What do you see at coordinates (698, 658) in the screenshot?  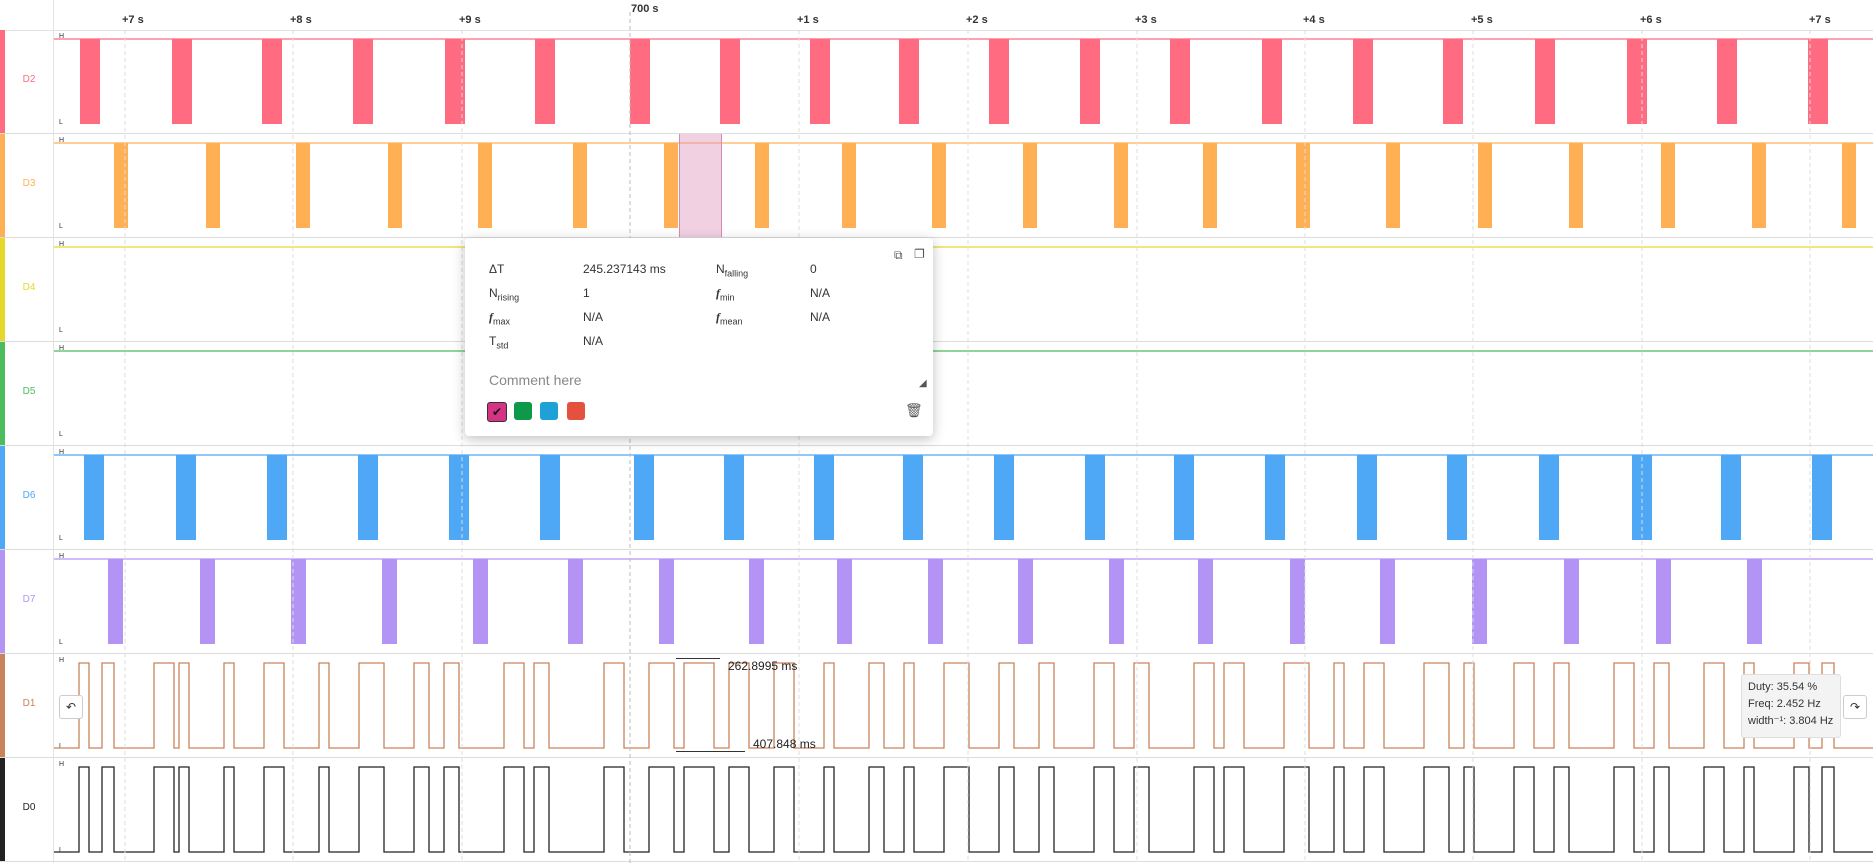 I see `measure-arrow-top` at bounding box center [698, 658].